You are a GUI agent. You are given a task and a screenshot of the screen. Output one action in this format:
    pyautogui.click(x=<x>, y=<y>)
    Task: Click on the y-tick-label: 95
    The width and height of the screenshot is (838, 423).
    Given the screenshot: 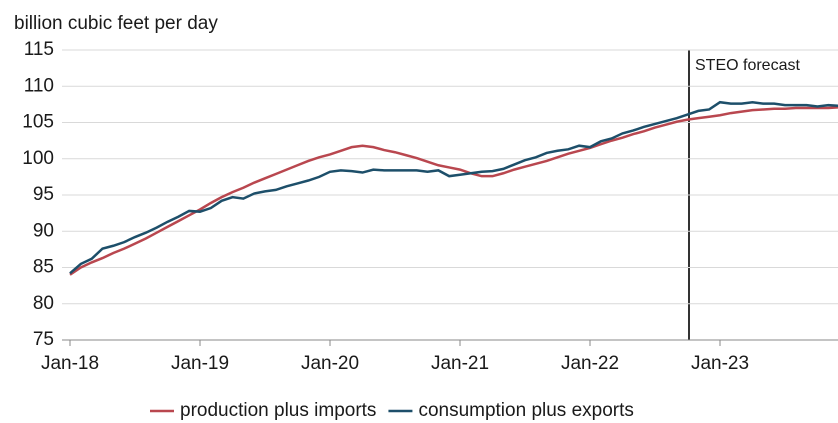 What is the action you would take?
    pyautogui.click(x=43, y=194)
    